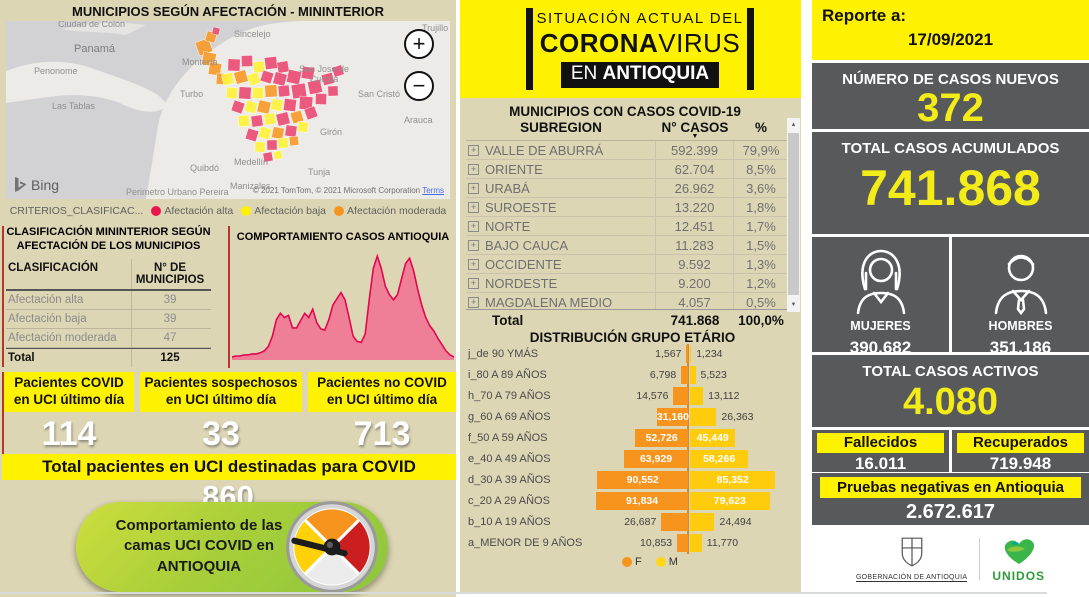 The image size is (1089, 597). Describe the element at coordinates (950, 371) in the screenshot. I see `activos-label: TOTAL CASOS ACTIVOS` at that location.